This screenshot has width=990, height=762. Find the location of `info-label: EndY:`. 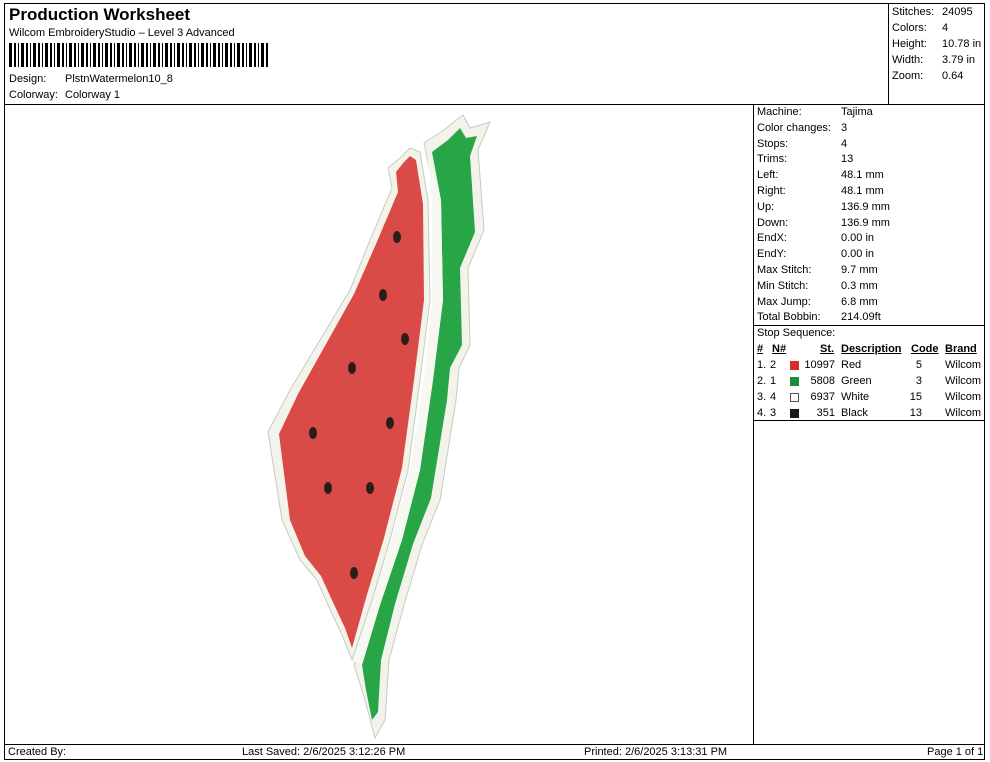

info-label: EndY: is located at coordinates (772, 254).